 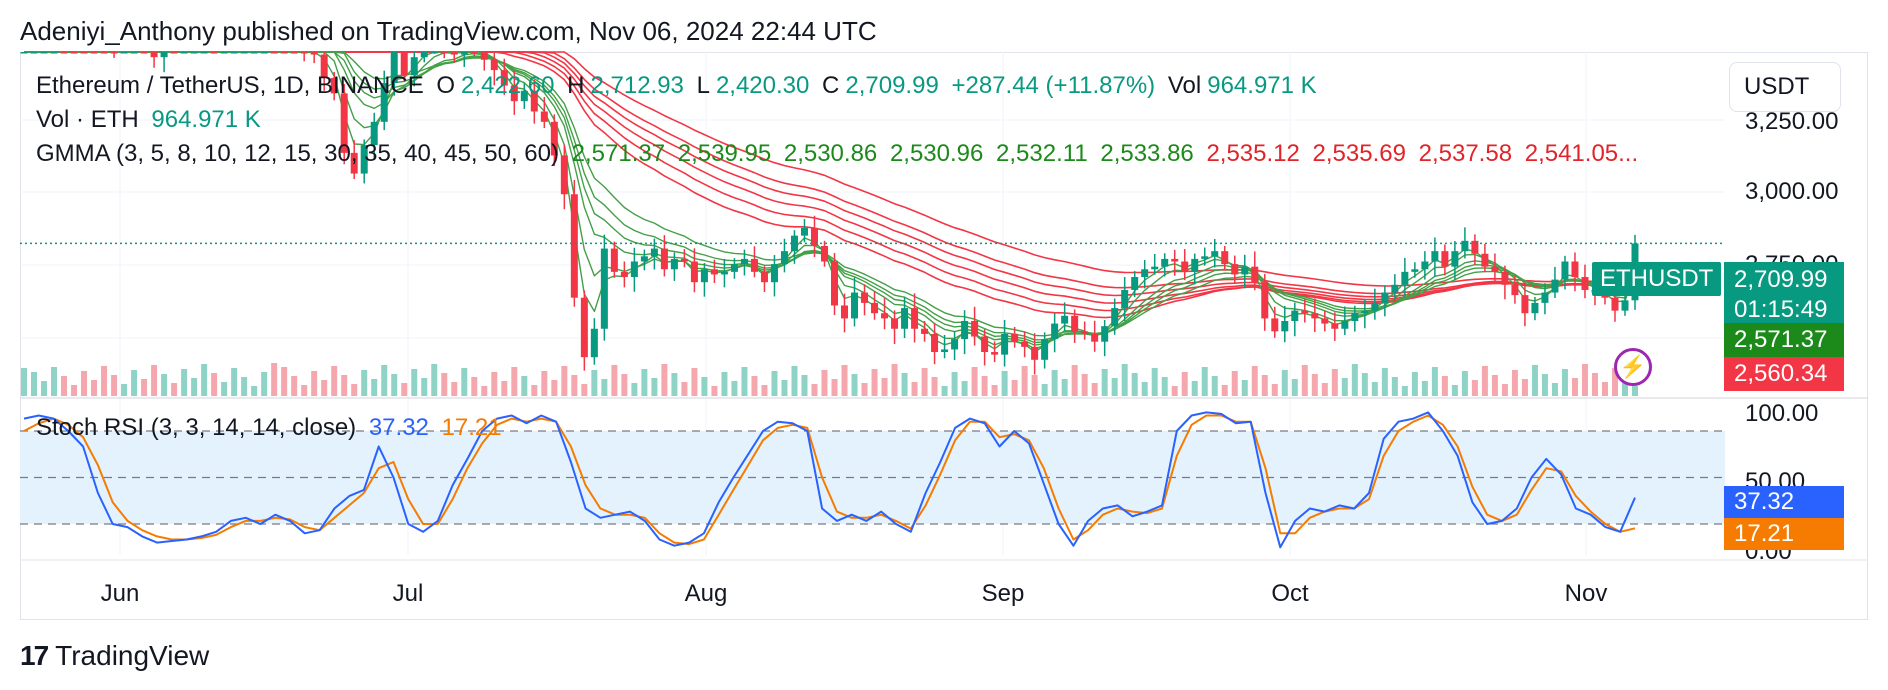 I want to click on x-tick: Oct, so click(x=1290, y=593).